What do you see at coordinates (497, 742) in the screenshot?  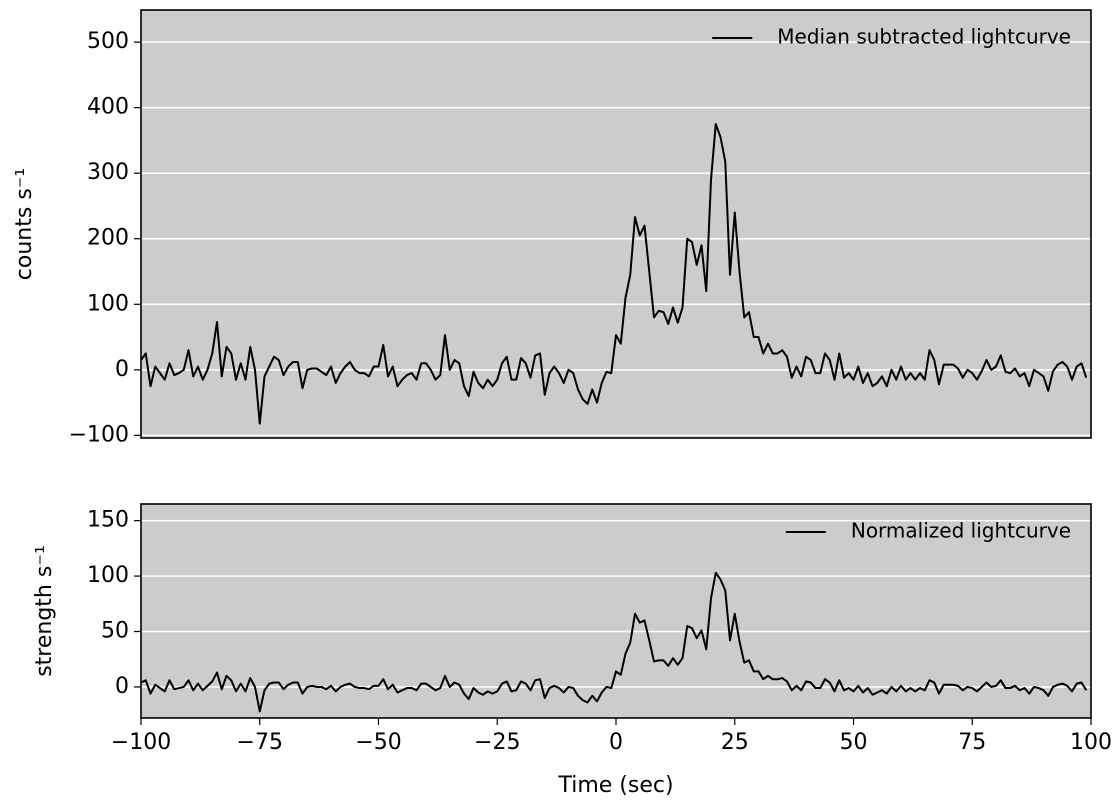 I see `x-tick-label: −25` at bounding box center [497, 742].